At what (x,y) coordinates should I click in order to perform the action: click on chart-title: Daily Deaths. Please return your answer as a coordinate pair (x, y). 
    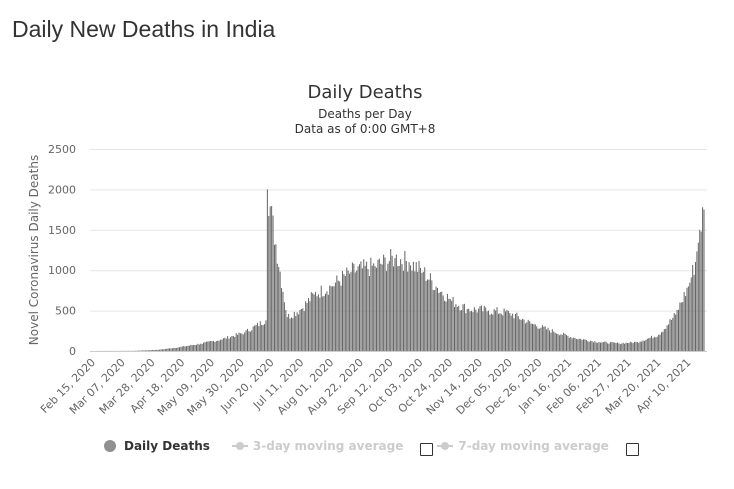
    Looking at the image, I should click on (364, 92).